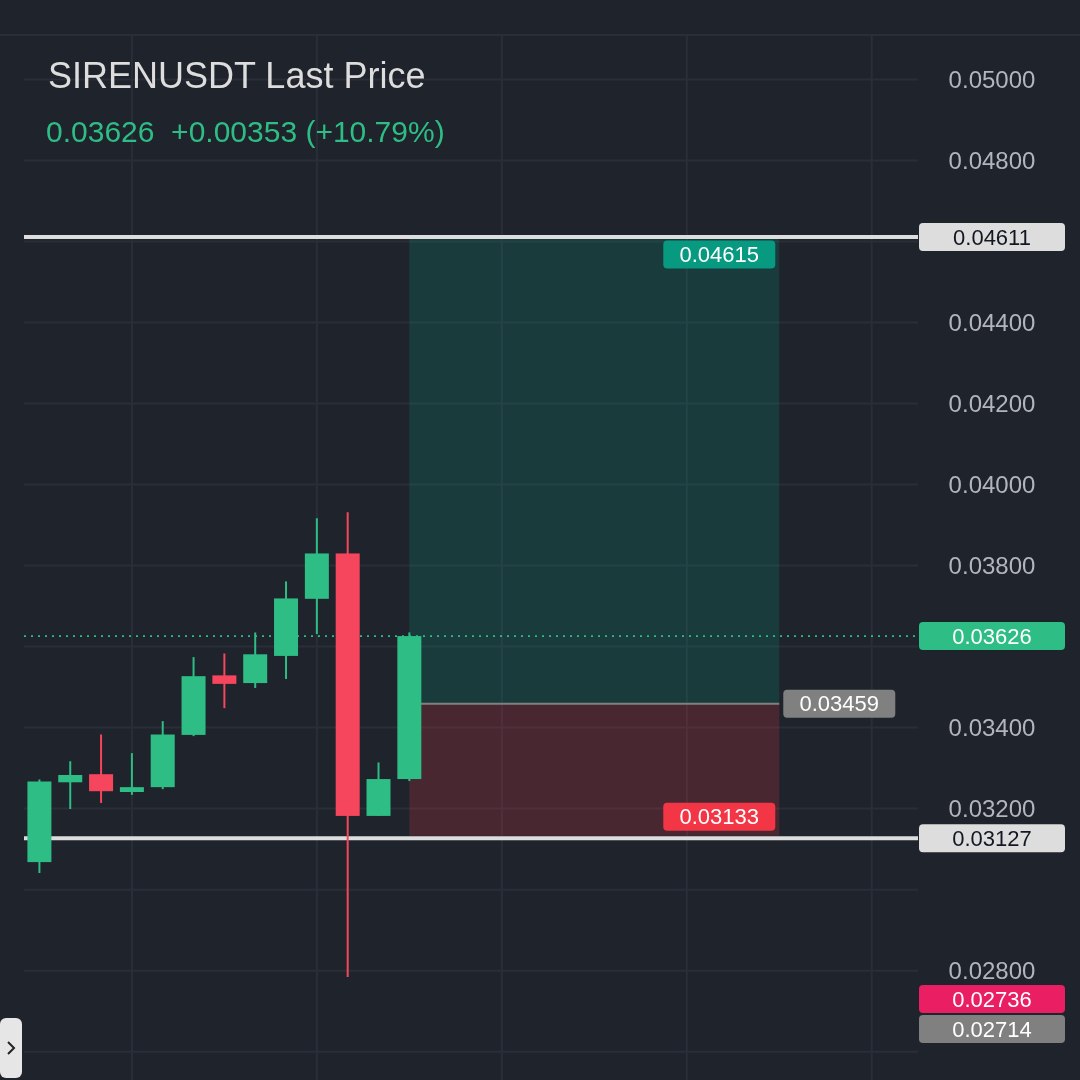  Describe the element at coordinates (992, 636) in the screenshot. I see `ref-line-label: 0.03626` at that location.